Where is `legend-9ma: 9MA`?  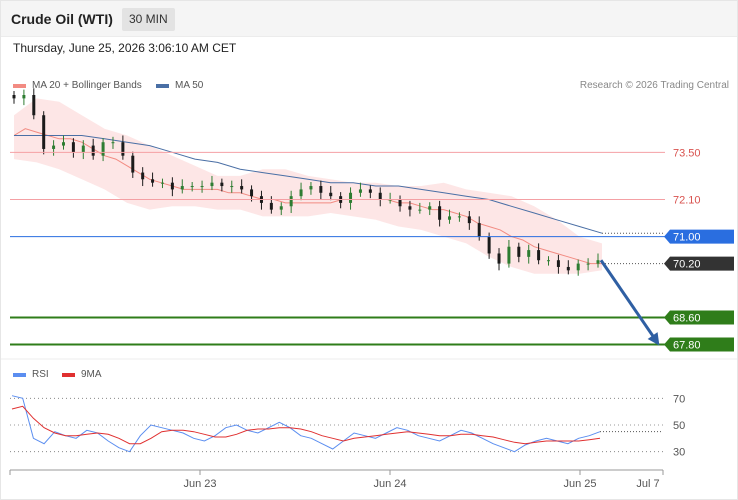 legend-9ma: 9MA is located at coordinates (82, 374).